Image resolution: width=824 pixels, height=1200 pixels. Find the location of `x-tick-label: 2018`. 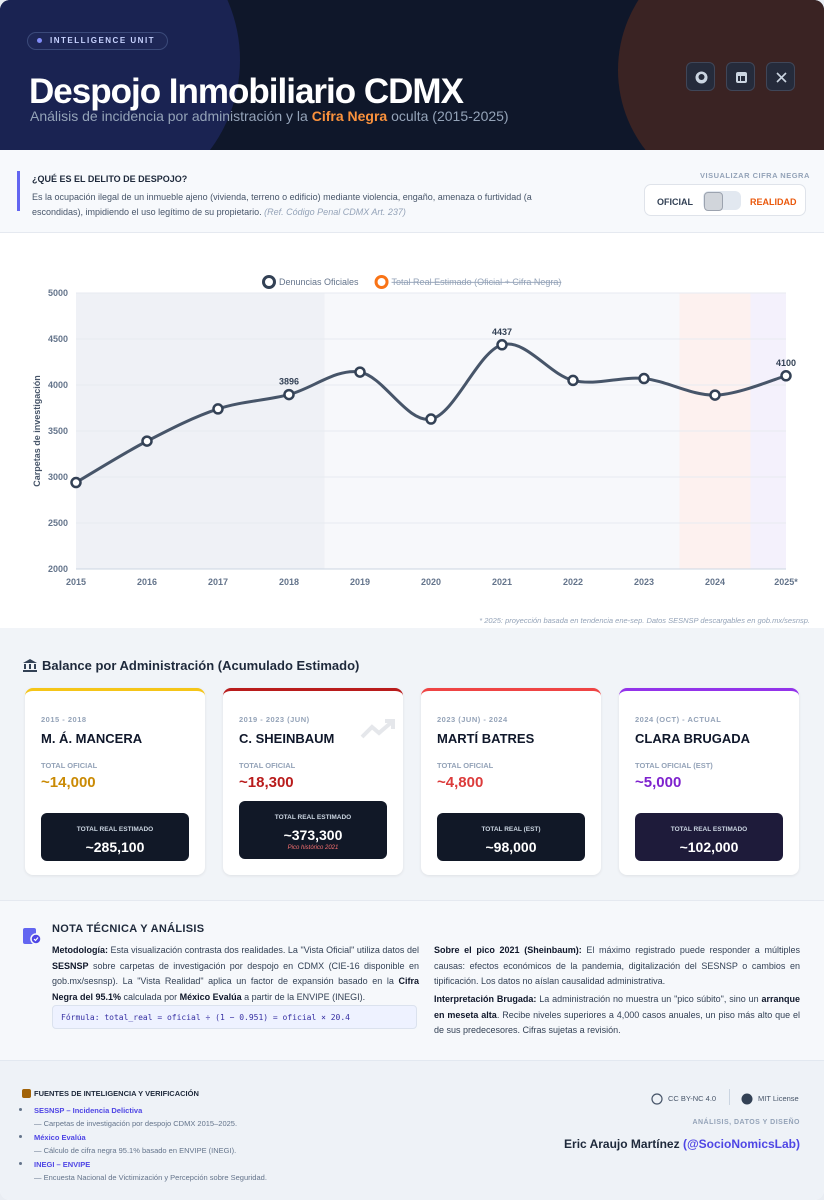

x-tick-label: 2018 is located at coordinates (289, 582).